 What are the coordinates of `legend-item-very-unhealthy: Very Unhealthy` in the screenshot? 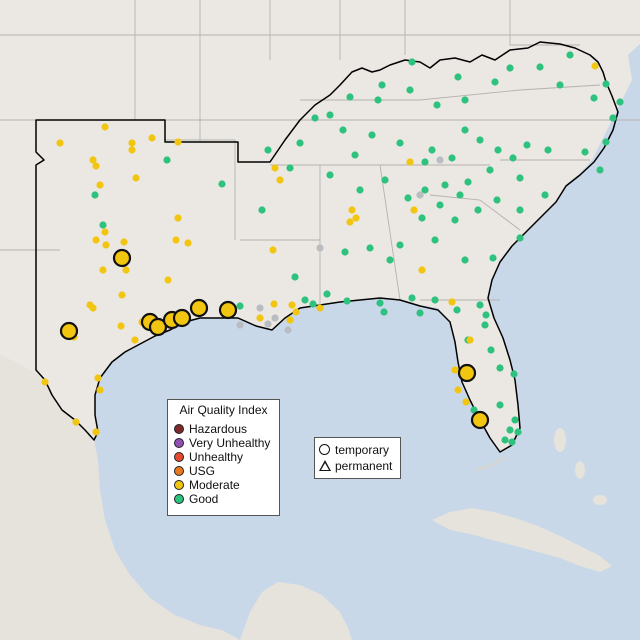 It's located at (222, 443).